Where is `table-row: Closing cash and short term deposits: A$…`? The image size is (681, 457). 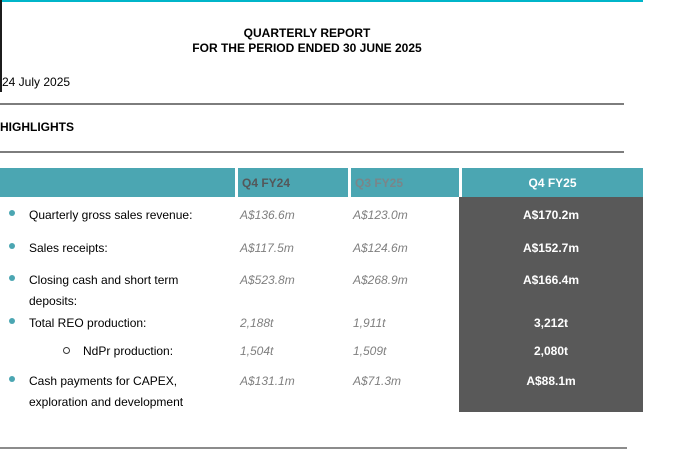
table-row: Closing cash and short term deposits: A$… is located at coordinates (321, 285).